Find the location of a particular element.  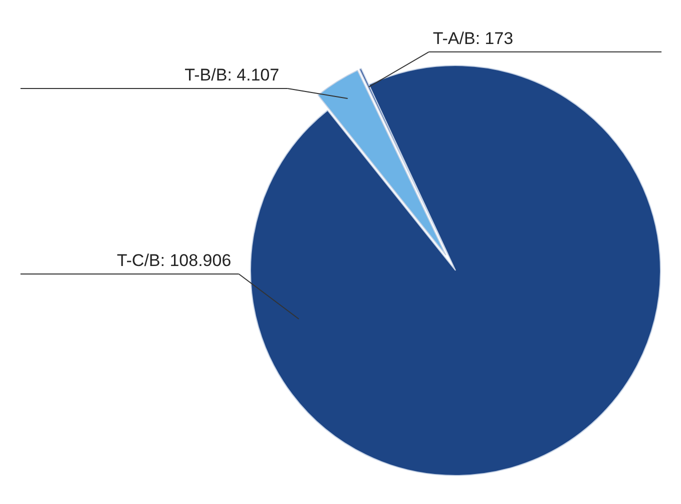

slice-label: T-B/B: 4.107 is located at coordinates (232, 75).